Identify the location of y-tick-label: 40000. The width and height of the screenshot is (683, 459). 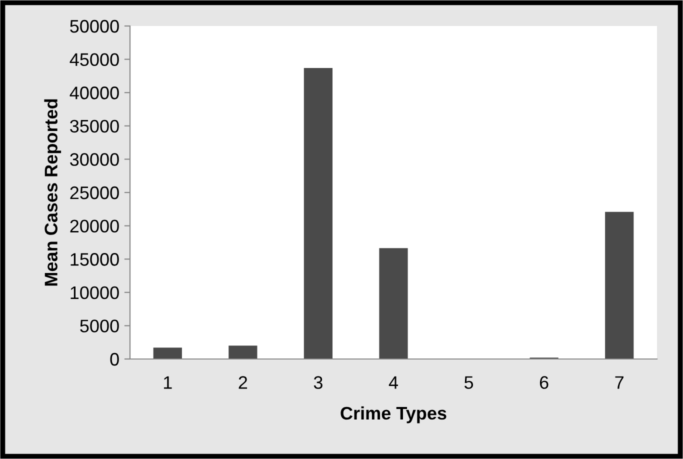
(94, 93).